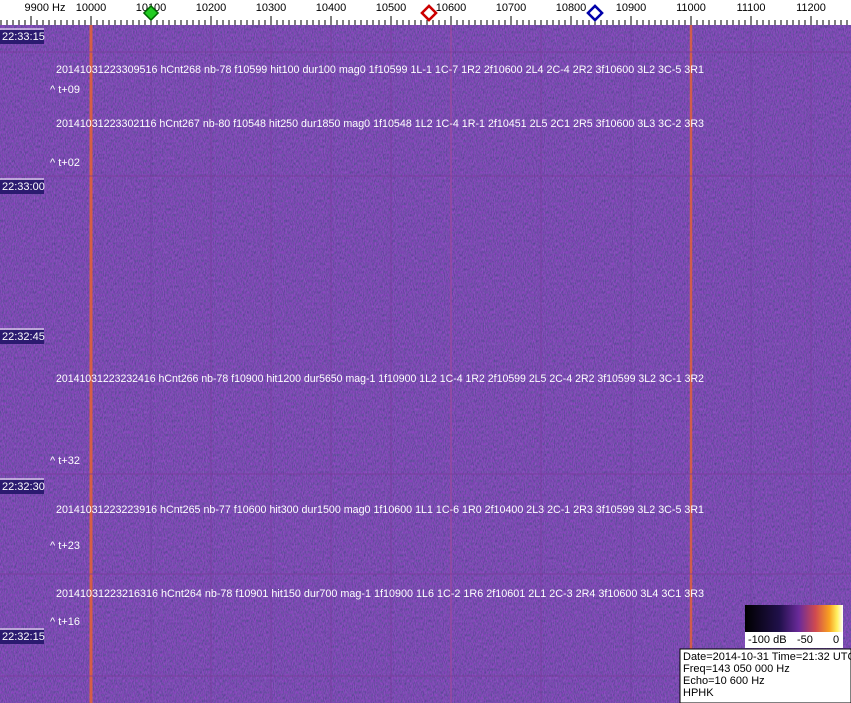  Describe the element at coordinates (736, 669) in the screenshot. I see `info-line: Freq=143 050 000 Hz` at that location.